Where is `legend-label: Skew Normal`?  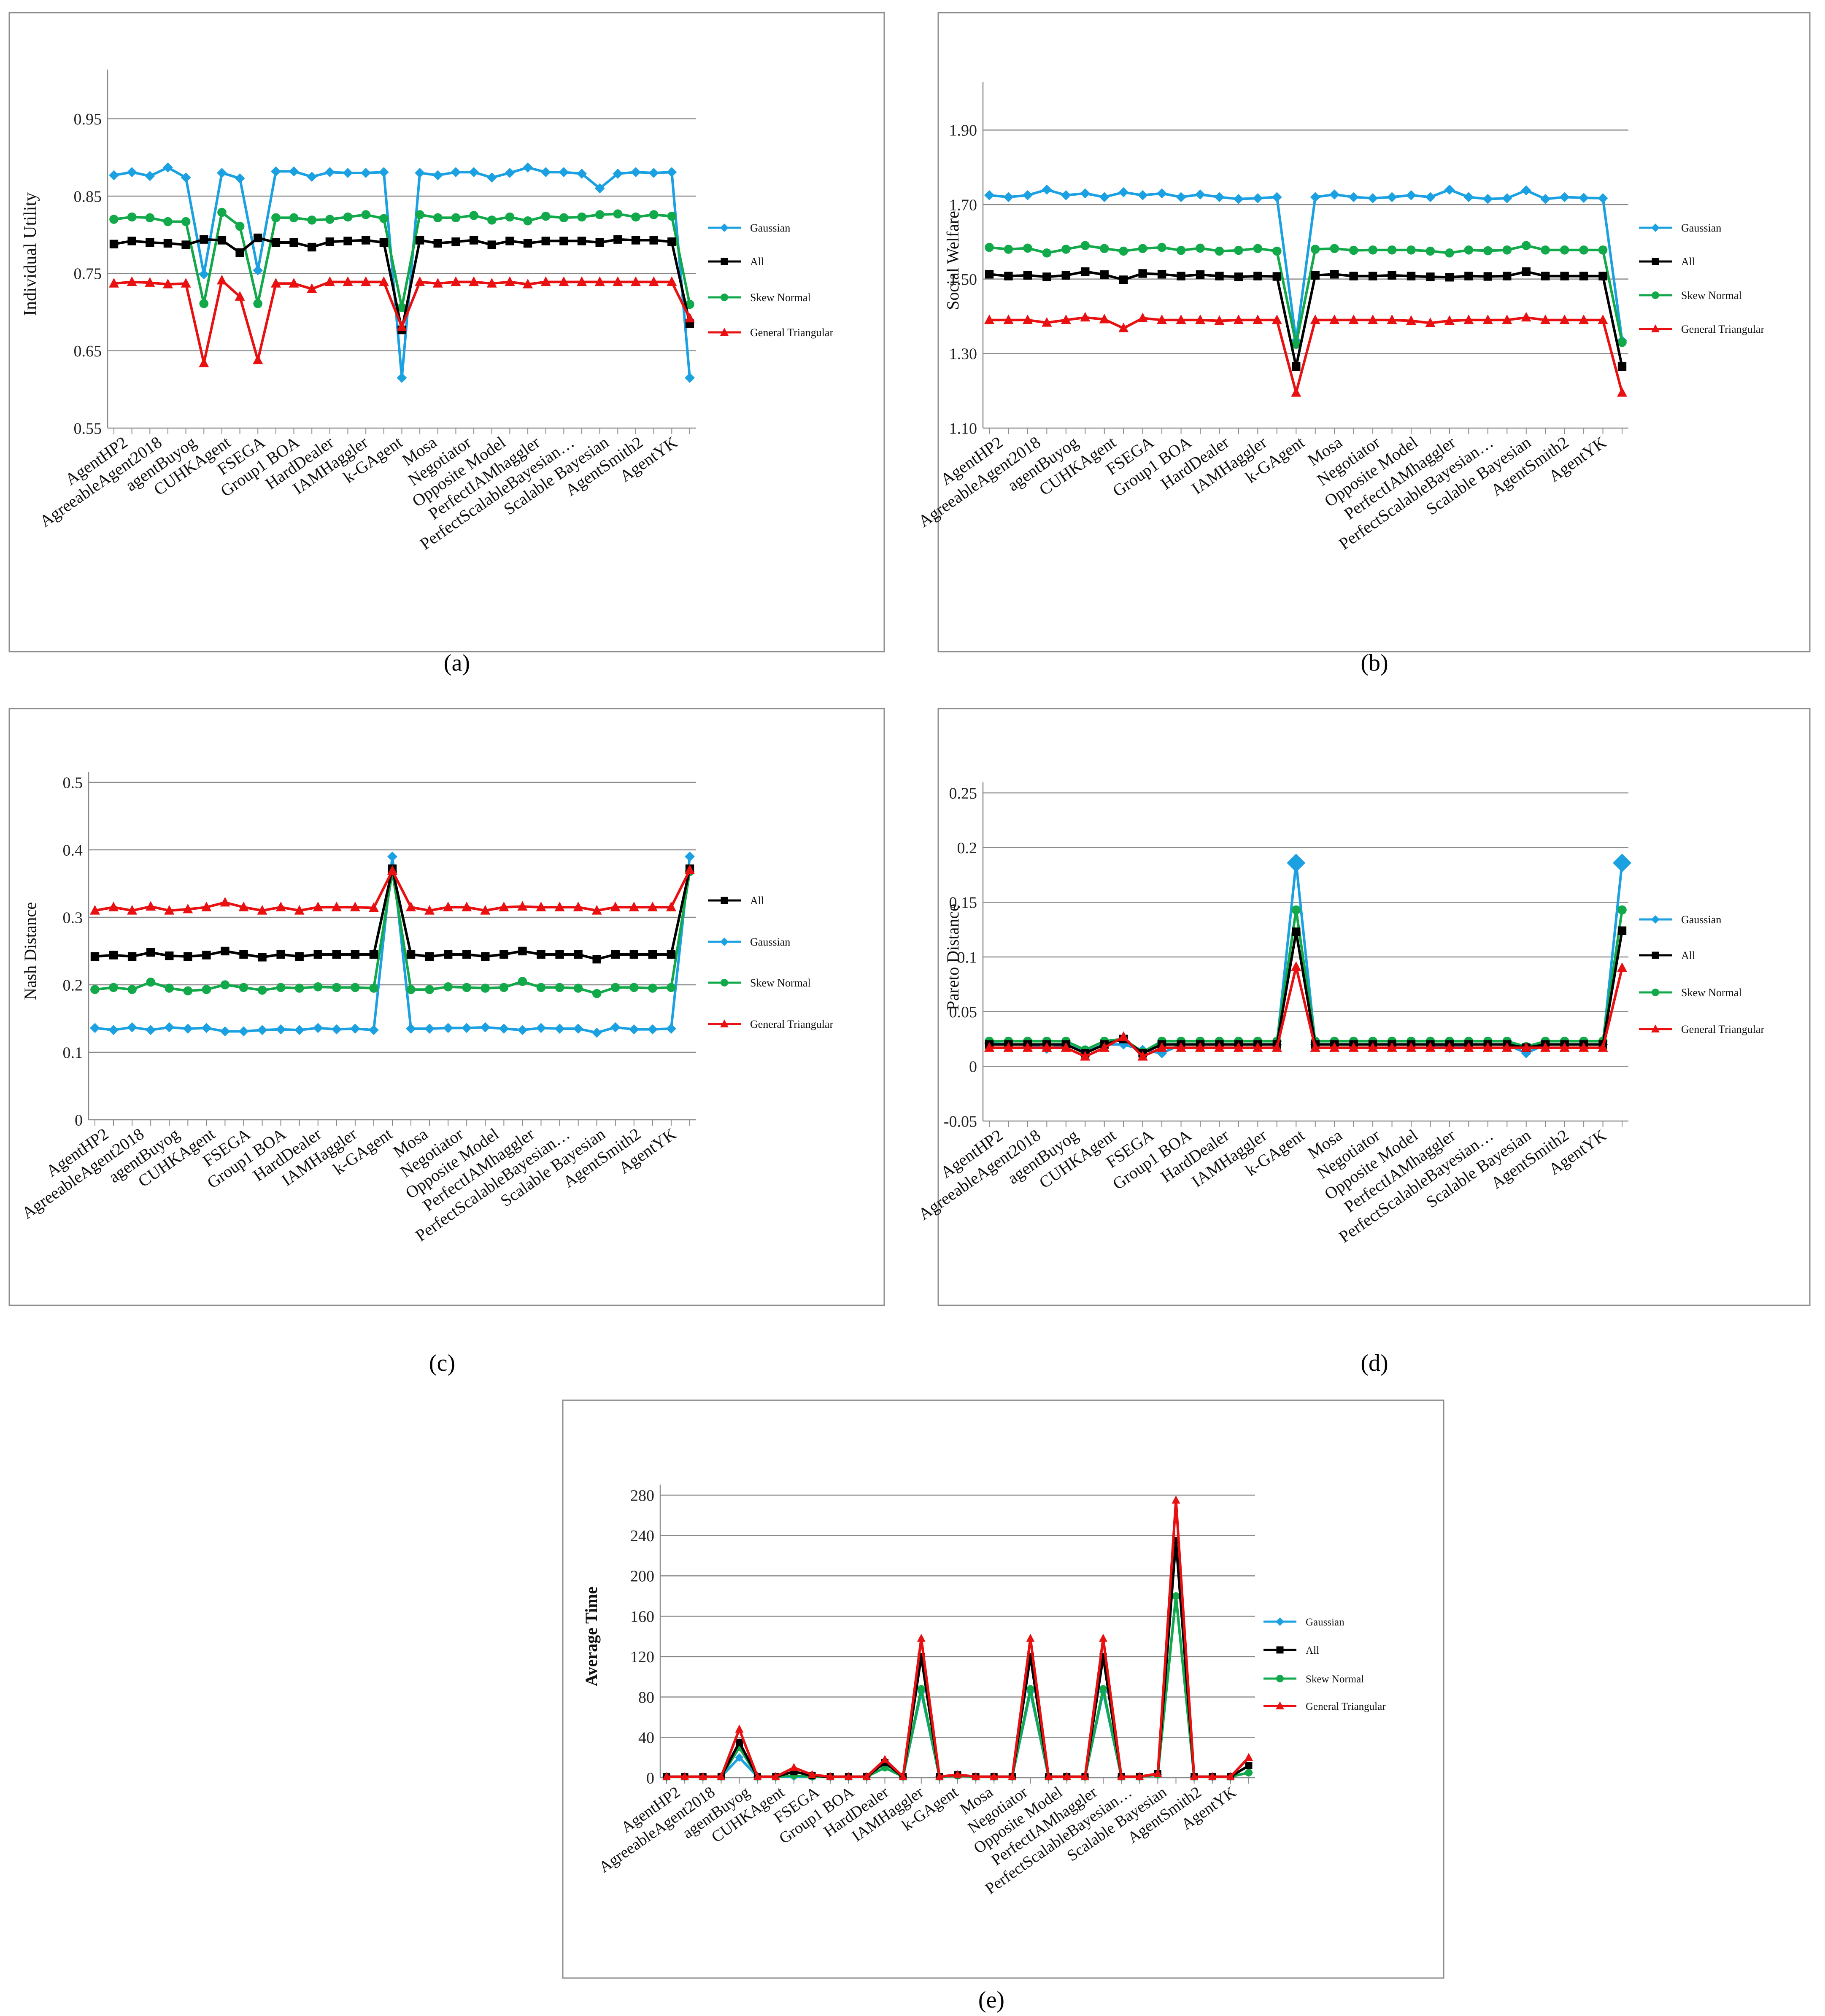
legend-label: Skew Normal is located at coordinates (780, 983).